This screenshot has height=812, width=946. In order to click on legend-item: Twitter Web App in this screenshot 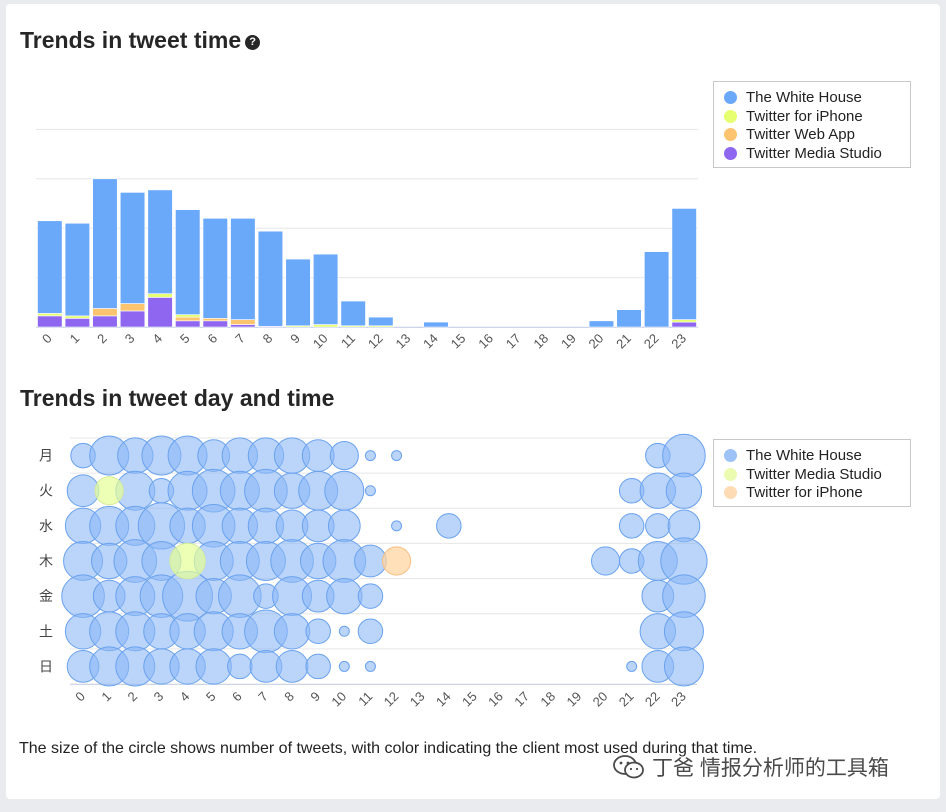, I will do `click(812, 134)`.